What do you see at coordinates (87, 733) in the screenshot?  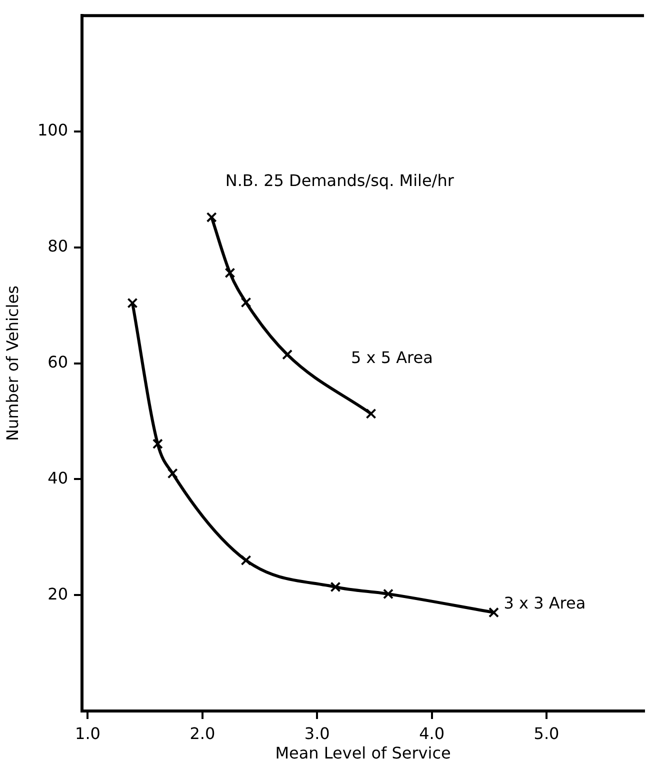 I see `x-tick-label: 1.0` at bounding box center [87, 733].